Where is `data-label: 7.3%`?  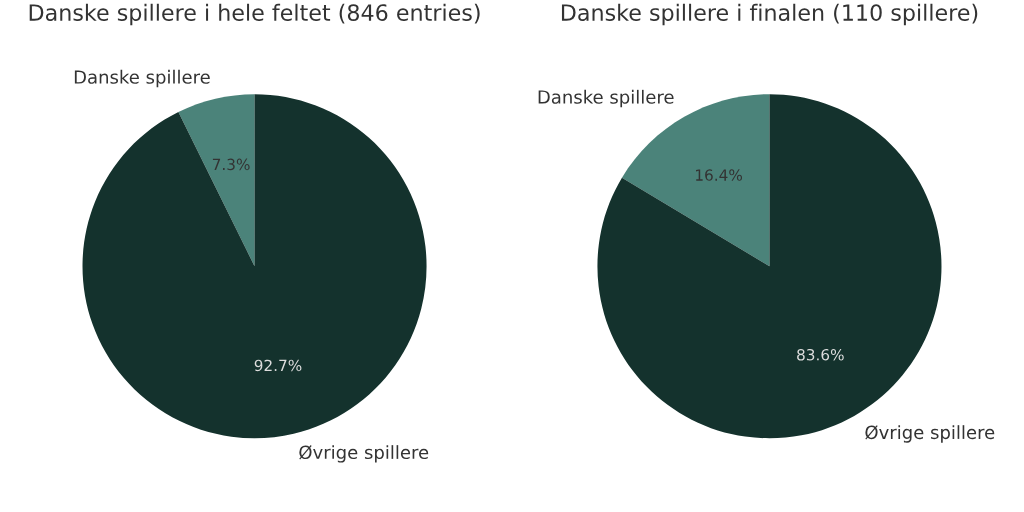
data-label: 7.3% is located at coordinates (231, 164).